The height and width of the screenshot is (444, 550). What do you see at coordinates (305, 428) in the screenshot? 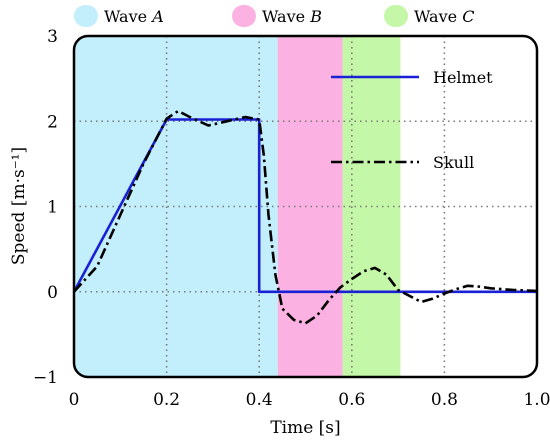
I see `x-axis-label: Time [s]` at bounding box center [305, 428].